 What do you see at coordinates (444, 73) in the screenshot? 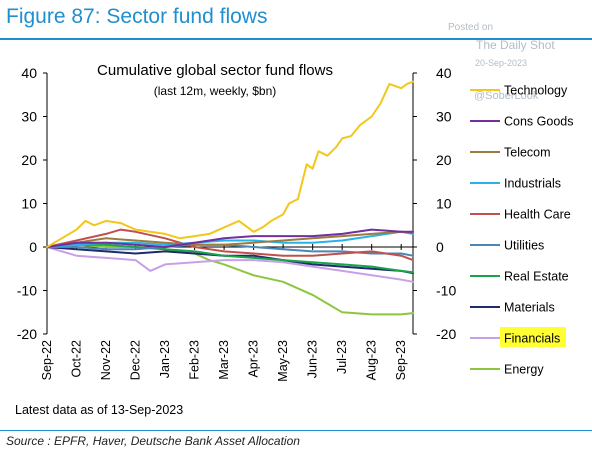
I see `y-tick-label-right: 40` at bounding box center [444, 73].